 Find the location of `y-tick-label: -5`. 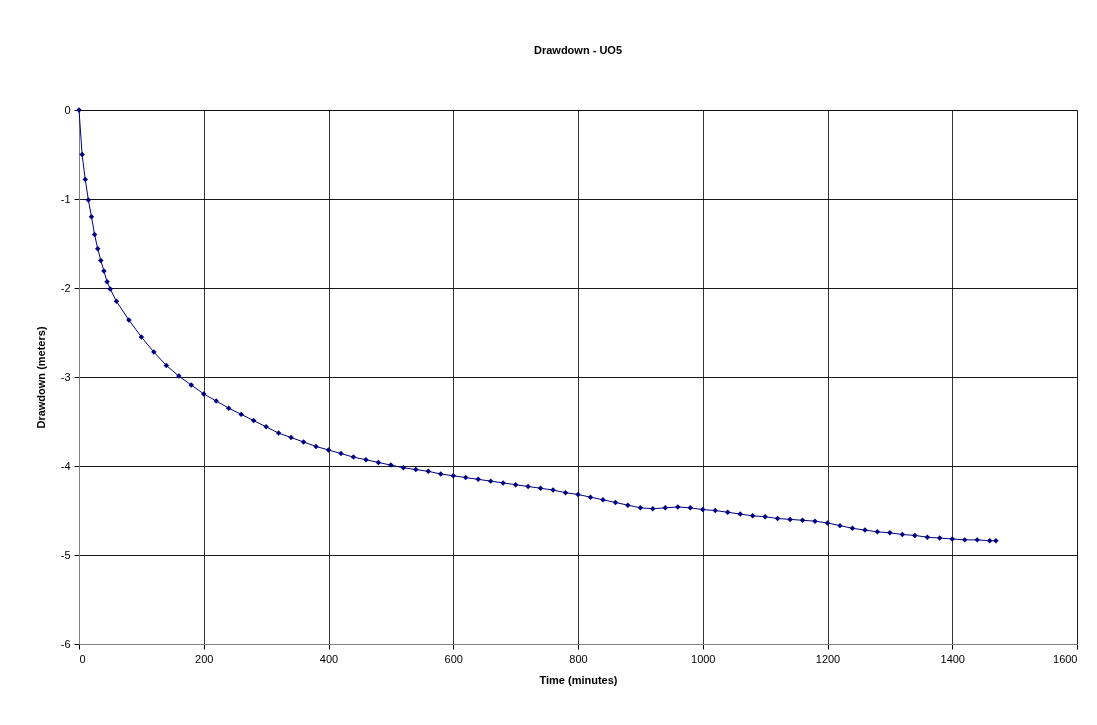

y-tick-label: -5 is located at coordinates (65, 554).